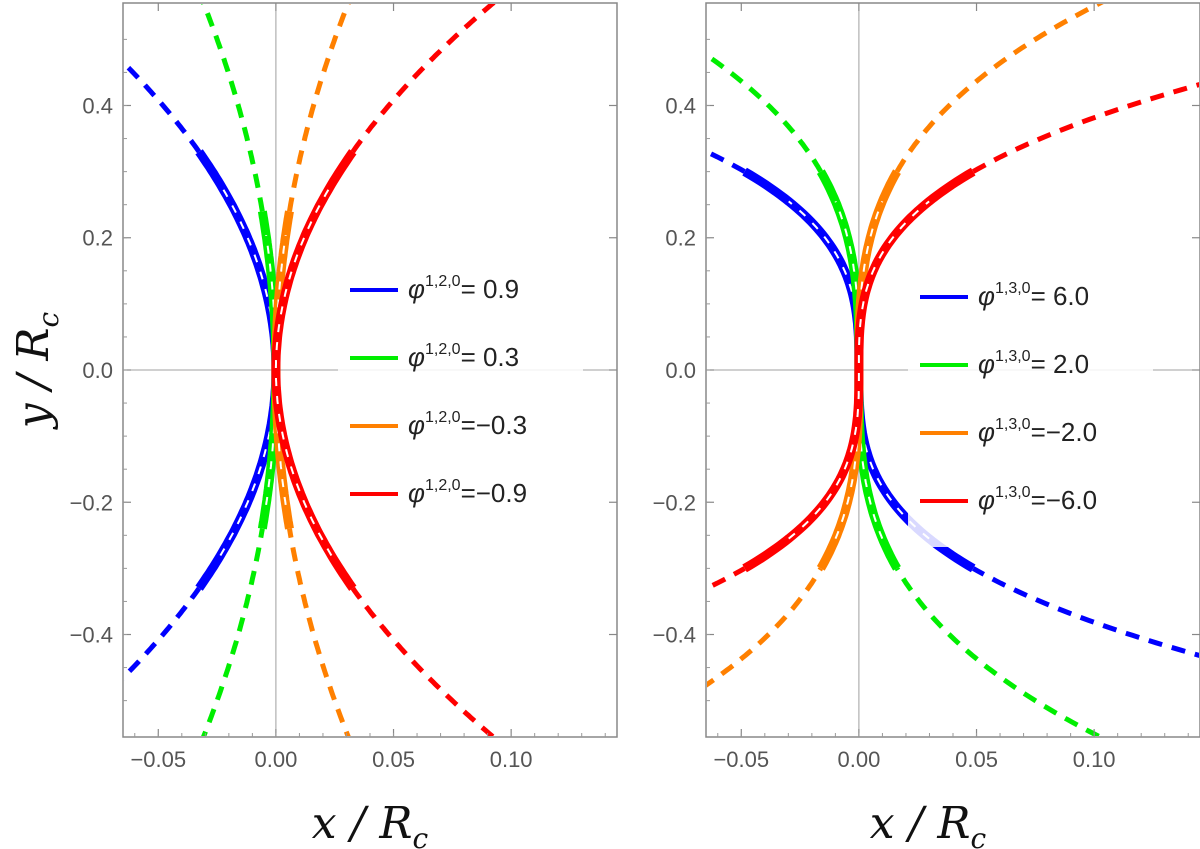  Describe the element at coordinates (1037, 499) in the screenshot. I see `legend-label: φ1,3,0=−6.0` at that location.